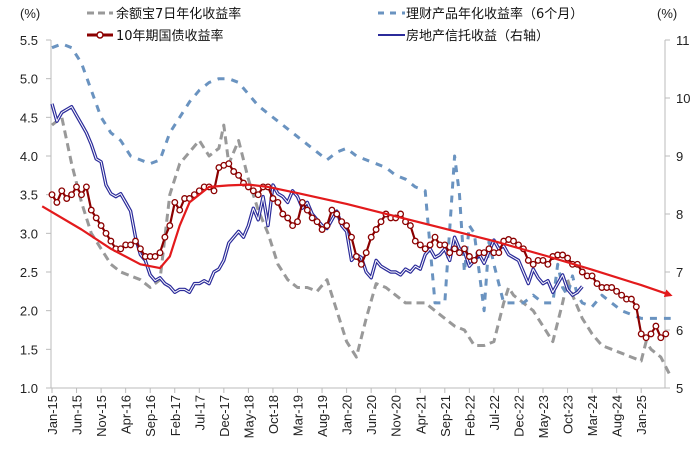 This screenshot has width=700, height=456. I want to click on right-tick-label: 6, so click(679, 330).